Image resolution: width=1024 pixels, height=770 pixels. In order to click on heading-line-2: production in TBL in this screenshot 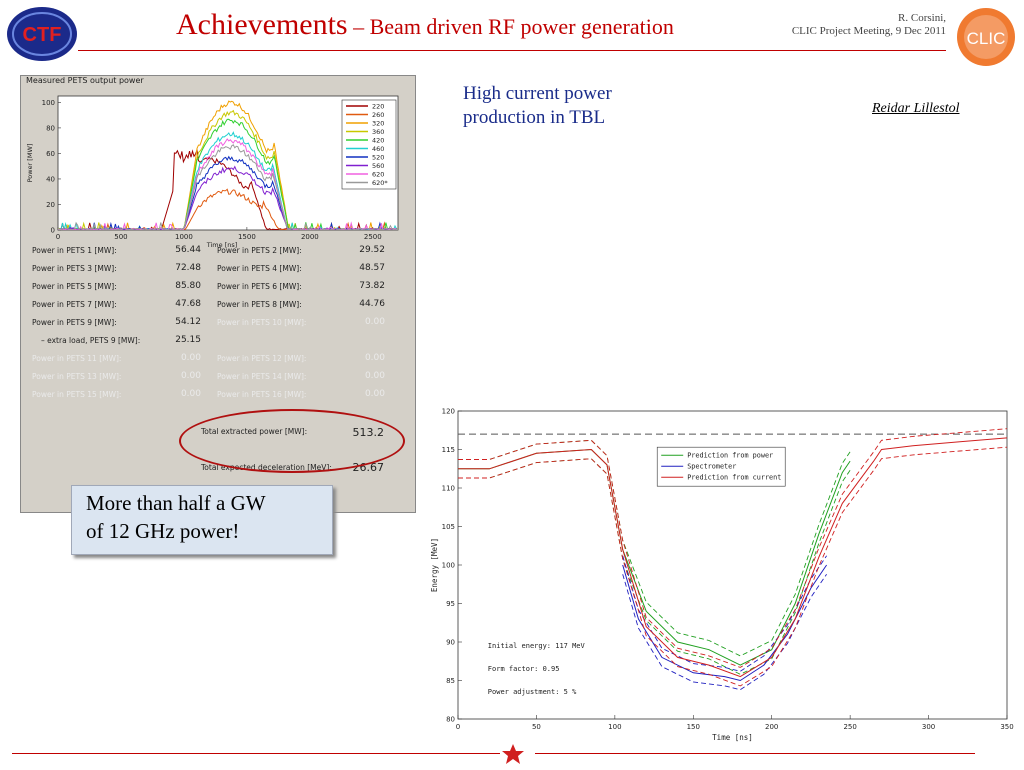, I will do `click(534, 117)`.